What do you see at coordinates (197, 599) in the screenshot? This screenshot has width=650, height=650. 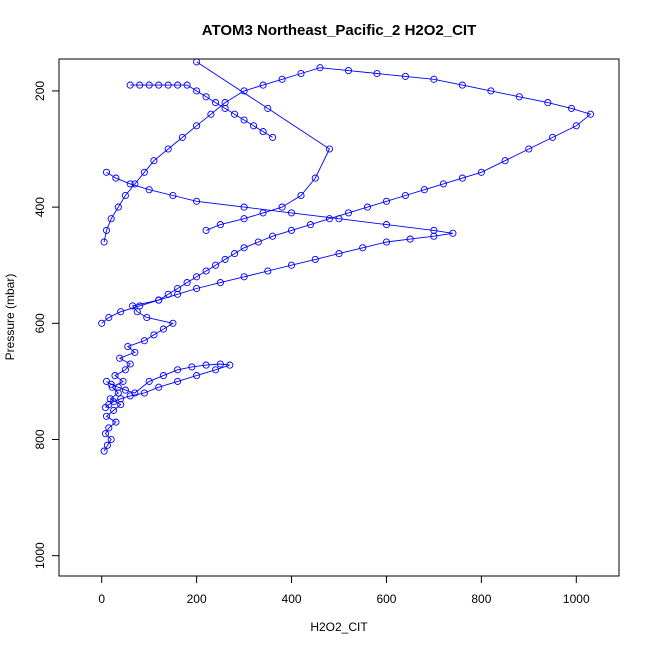 I see `x-tick-label: 200` at bounding box center [197, 599].